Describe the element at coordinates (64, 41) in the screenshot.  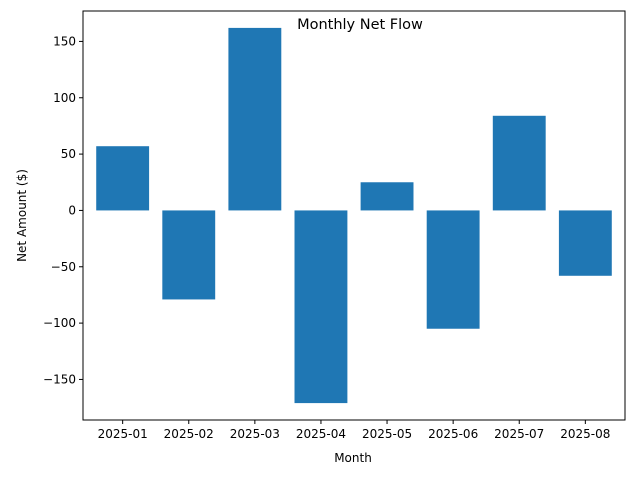
I see `y-tick-label: 150` at that location.